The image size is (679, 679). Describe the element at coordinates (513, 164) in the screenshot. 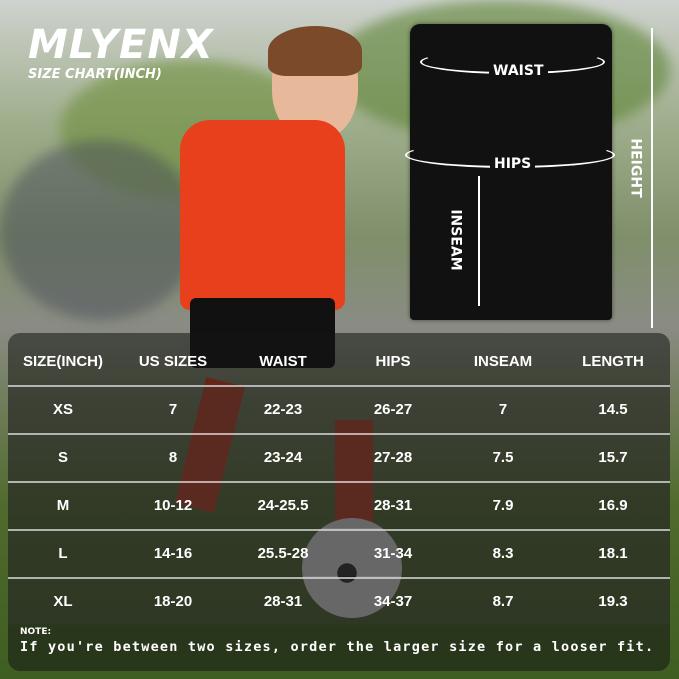

I see `hips-label: HIPS` at that location.